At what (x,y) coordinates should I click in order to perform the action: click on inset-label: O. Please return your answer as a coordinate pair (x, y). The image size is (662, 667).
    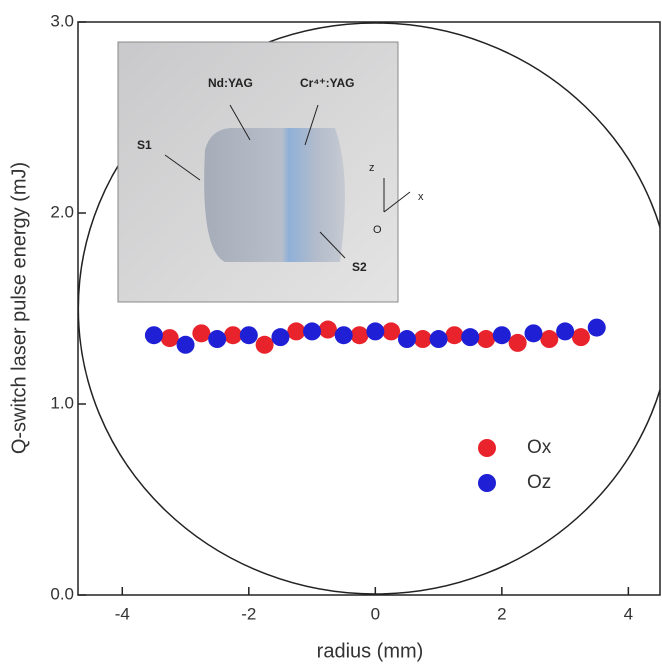
    Looking at the image, I should click on (377, 230).